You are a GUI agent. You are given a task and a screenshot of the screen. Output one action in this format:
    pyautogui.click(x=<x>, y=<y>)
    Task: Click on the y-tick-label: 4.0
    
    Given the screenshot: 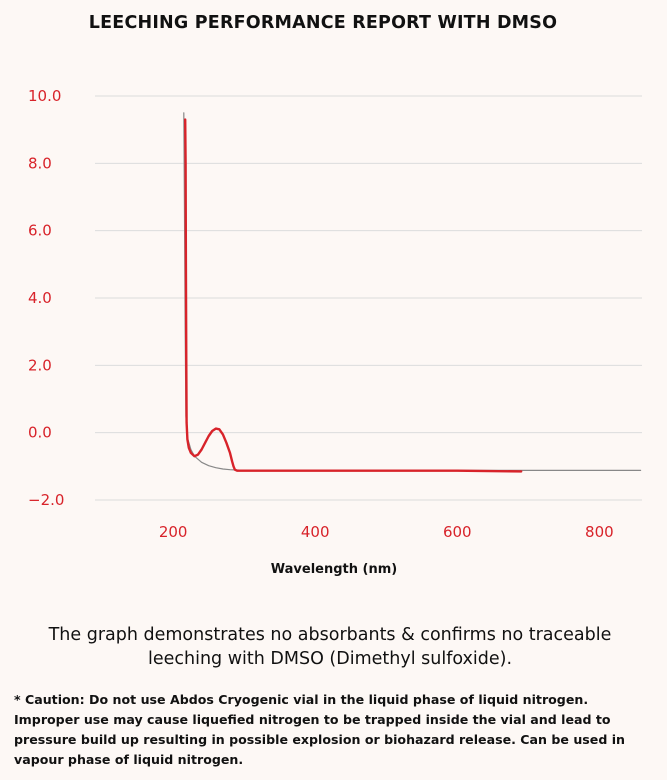 What is the action you would take?
    pyautogui.click(x=40, y=298)
    